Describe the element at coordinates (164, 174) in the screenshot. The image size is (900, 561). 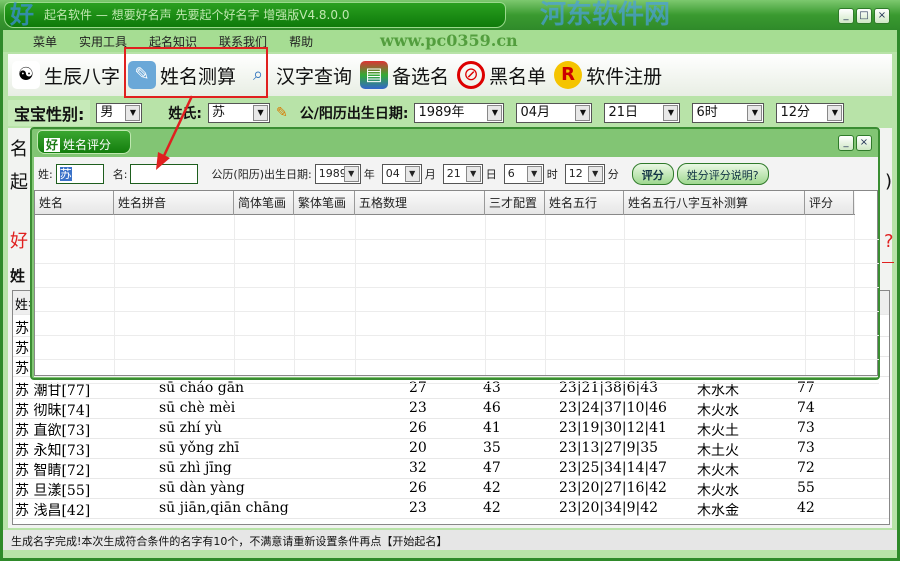
I see `given-name-input` at that location.